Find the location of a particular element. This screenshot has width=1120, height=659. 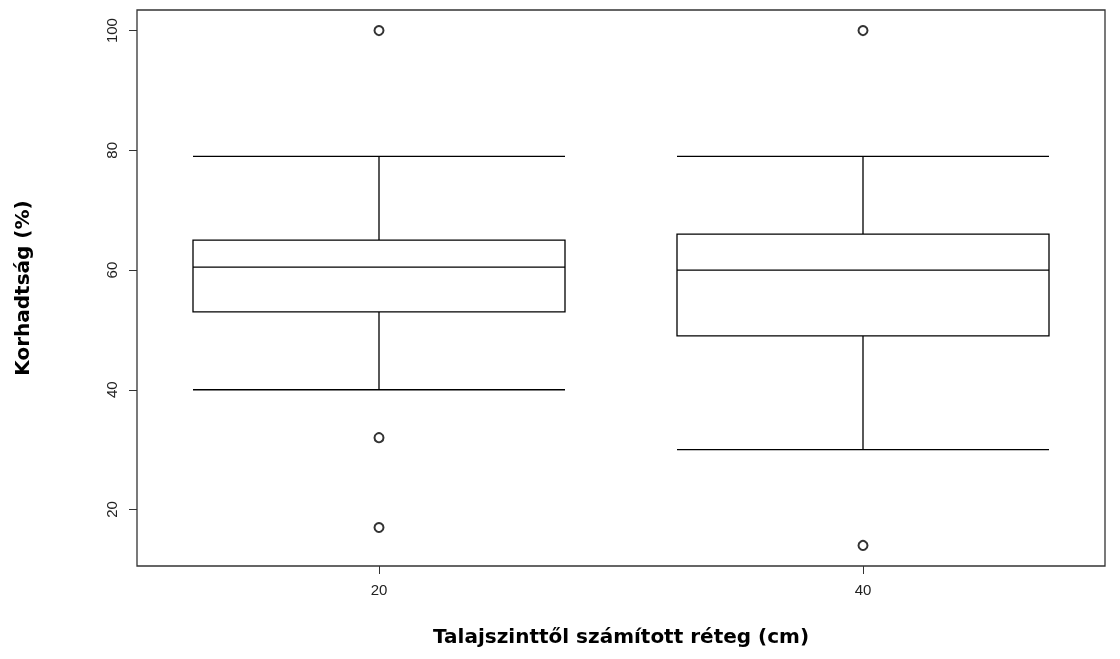

x-axis-title: Talajszinttől számított réteg (cm) is located at coordinates (621, 636).